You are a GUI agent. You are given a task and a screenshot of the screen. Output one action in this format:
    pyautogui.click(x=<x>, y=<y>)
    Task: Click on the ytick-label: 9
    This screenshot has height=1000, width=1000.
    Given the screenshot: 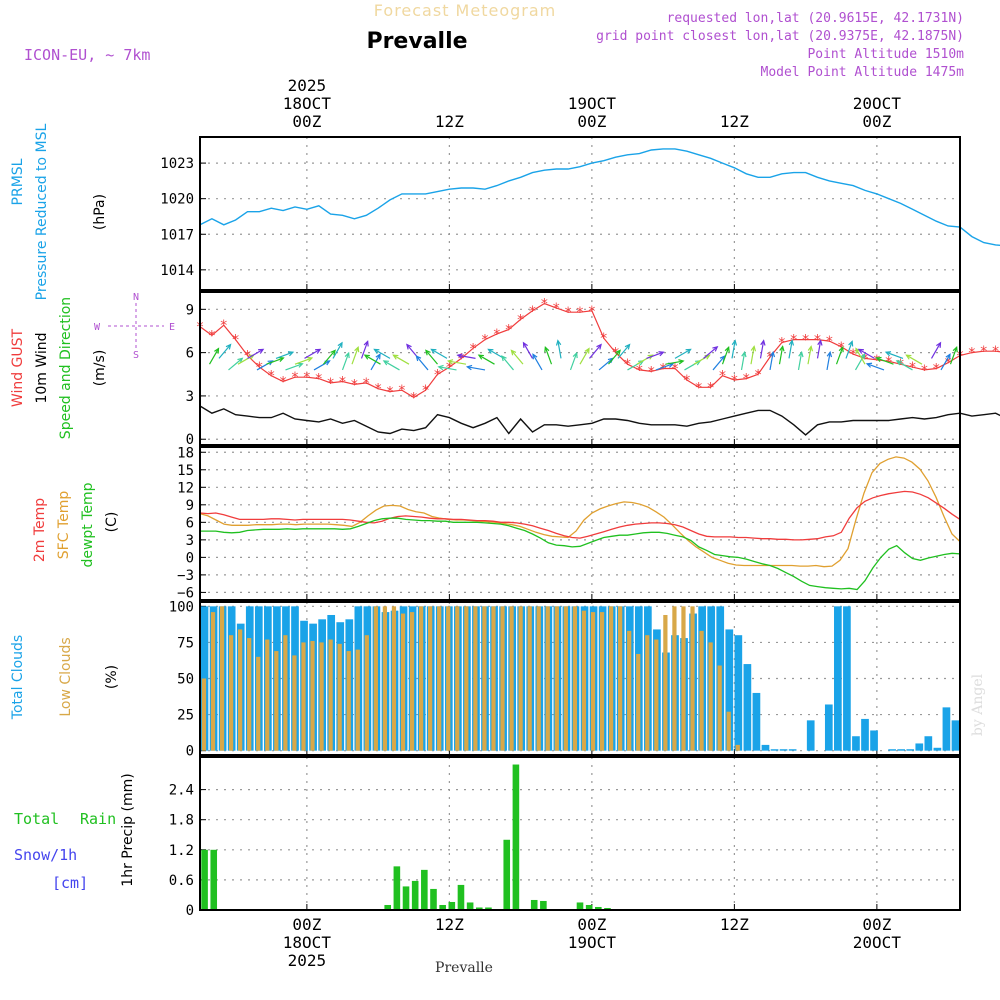 What is the action you would take?
    pyautogui.click(x=190, y=506)
    